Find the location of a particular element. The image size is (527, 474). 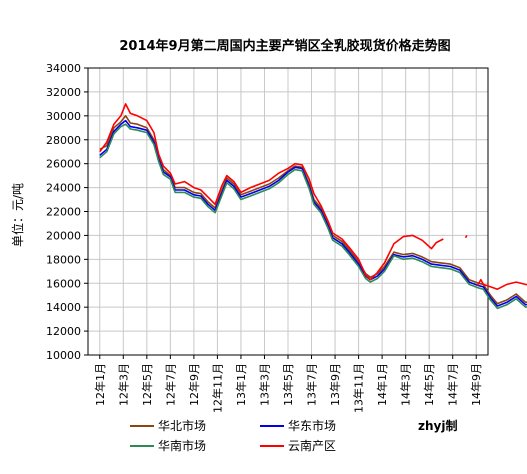

y-tick-label: 26000 is located at coordinates (63, 164).